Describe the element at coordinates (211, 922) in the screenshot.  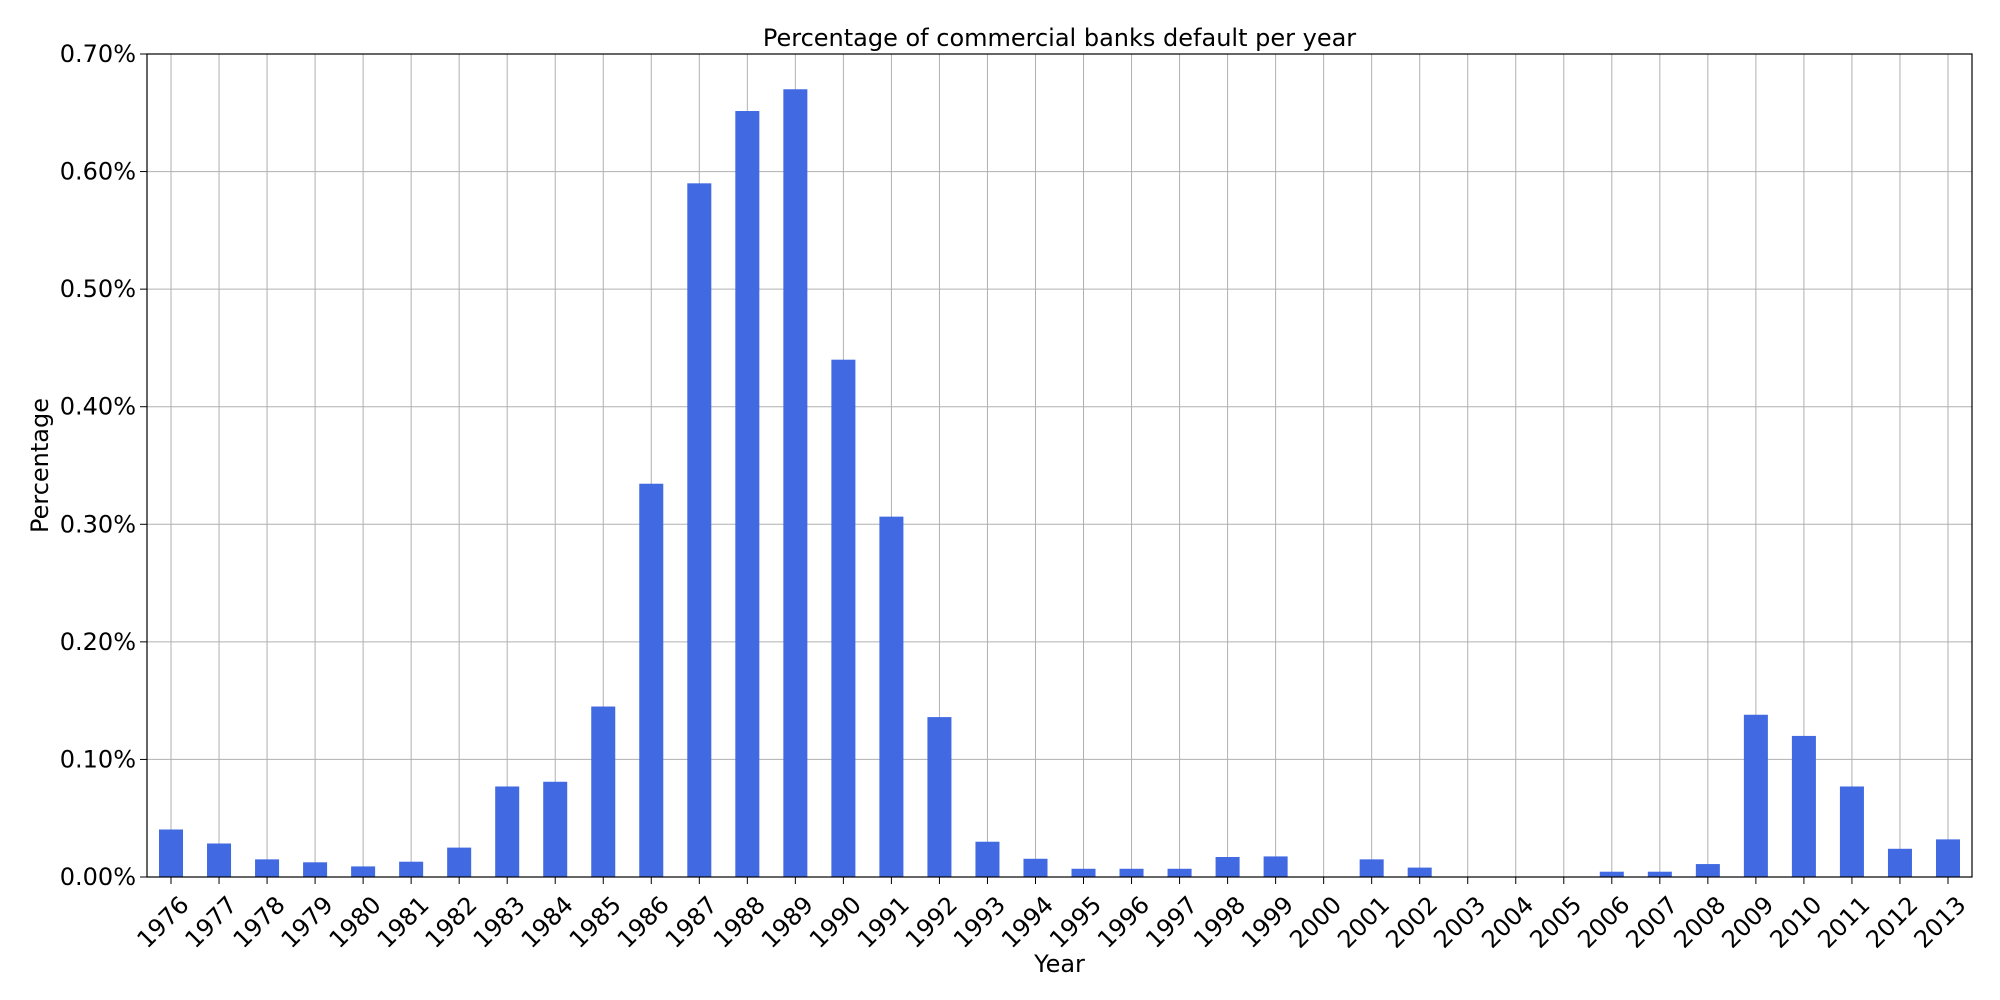
I see `x-tick-label: 1977` at that location.